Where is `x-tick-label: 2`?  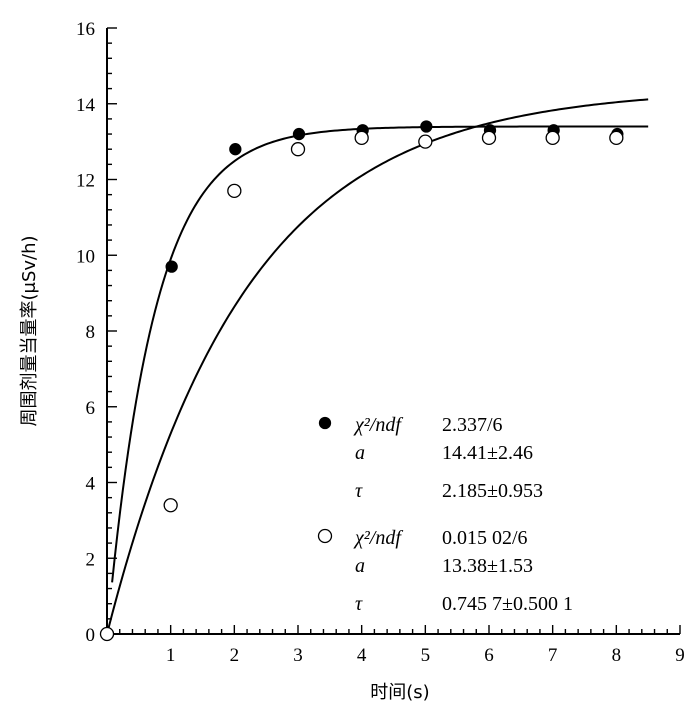 x-tick-label: 2 is located at coordinates (235, 655).